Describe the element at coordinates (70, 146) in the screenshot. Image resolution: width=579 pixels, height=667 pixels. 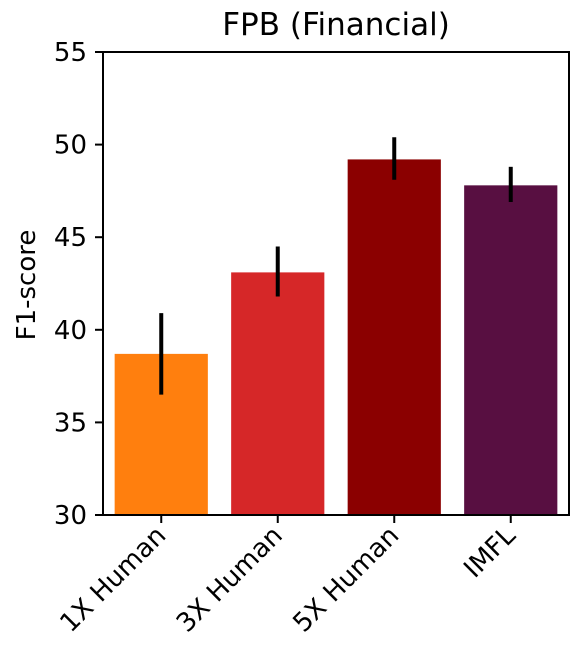
I see `y-tick-label: 50` at that location.